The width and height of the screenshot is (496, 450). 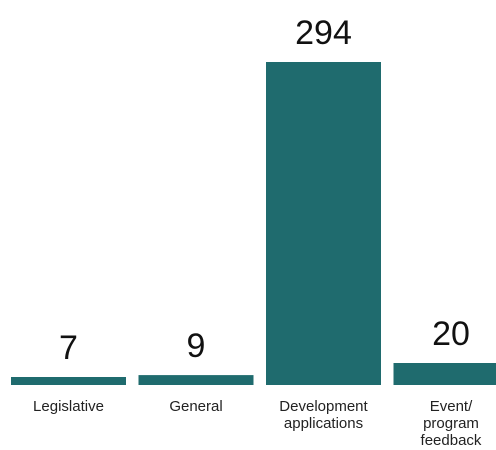 I want to click on category-label-3: Event/program feedback, so click(x=451, y=423).